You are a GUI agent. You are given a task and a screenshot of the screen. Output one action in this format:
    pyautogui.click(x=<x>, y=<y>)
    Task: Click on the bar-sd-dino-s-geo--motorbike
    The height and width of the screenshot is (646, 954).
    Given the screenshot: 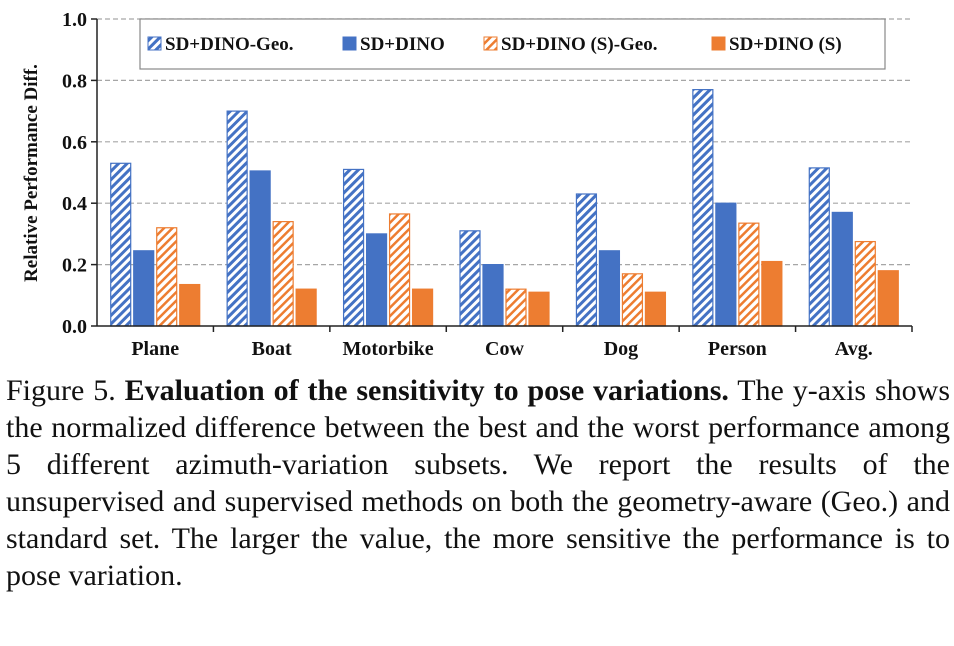 What is the action you would take?
    pyautogui.click(x=399, y=270)
    